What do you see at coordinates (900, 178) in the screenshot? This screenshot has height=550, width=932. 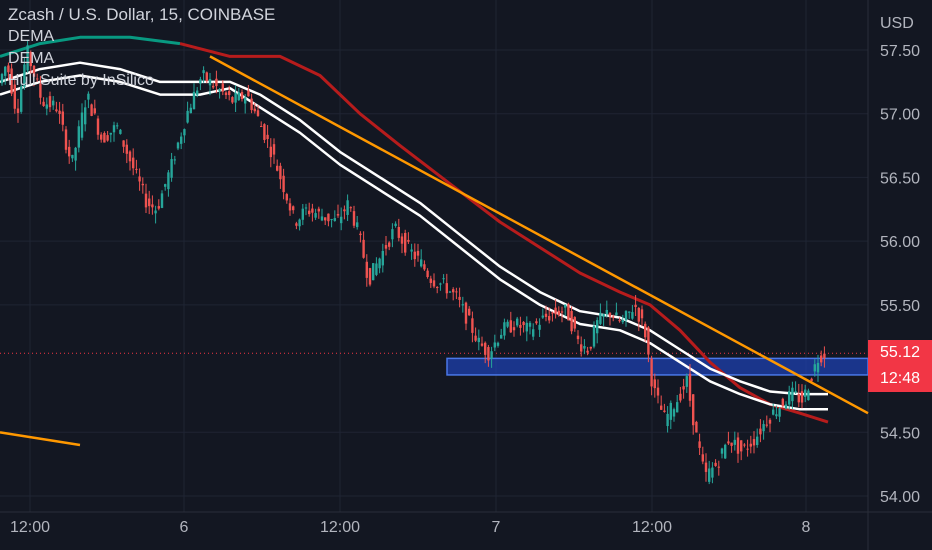 I see `price-axis-tick: 56.50` at bounding box center [900, 178].